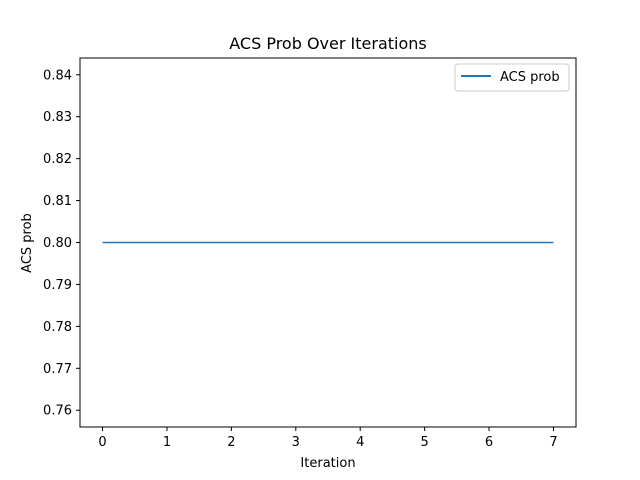 The width and height of the screenshot is (640, 480). Describe the element at coordinates (57, 369) in the screenshot. I see `y-tick-label: 0.77` at that location.